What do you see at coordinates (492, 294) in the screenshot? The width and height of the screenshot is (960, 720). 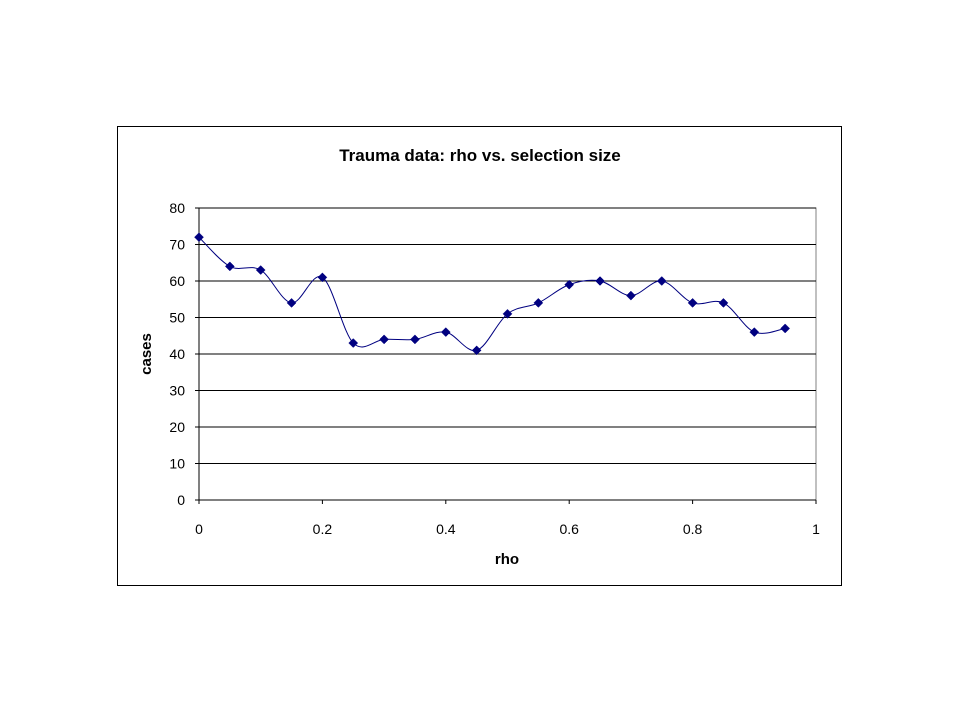 I see `series-layer` at bounding box center [492, 294].